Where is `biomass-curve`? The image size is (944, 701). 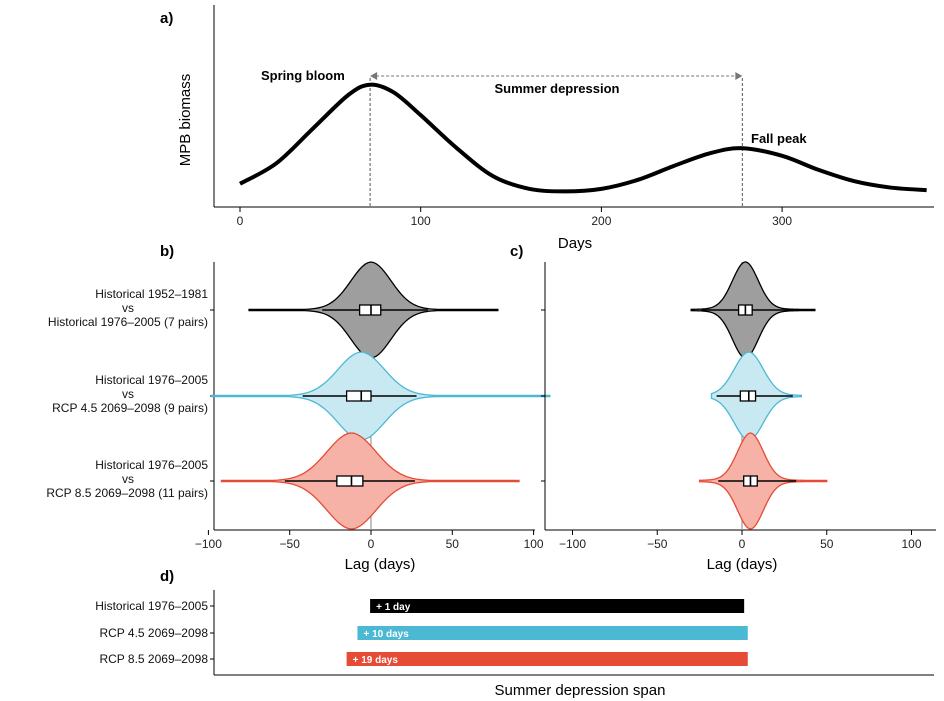 biomass-curve is located at coordinates (583, 138).